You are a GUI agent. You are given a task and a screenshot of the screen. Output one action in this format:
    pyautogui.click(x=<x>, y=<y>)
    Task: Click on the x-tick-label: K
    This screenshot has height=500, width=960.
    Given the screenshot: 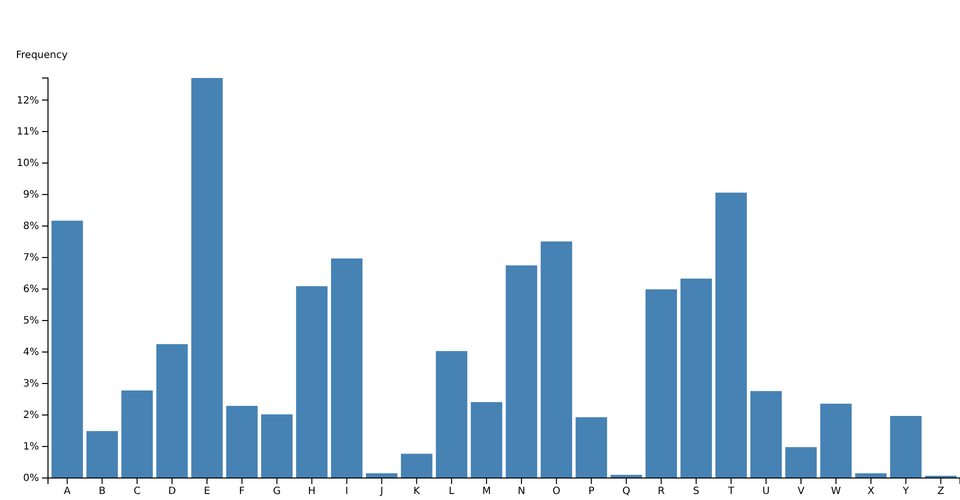 What is the action you would take?
    pyautogui.click(x=416, y=492)
    